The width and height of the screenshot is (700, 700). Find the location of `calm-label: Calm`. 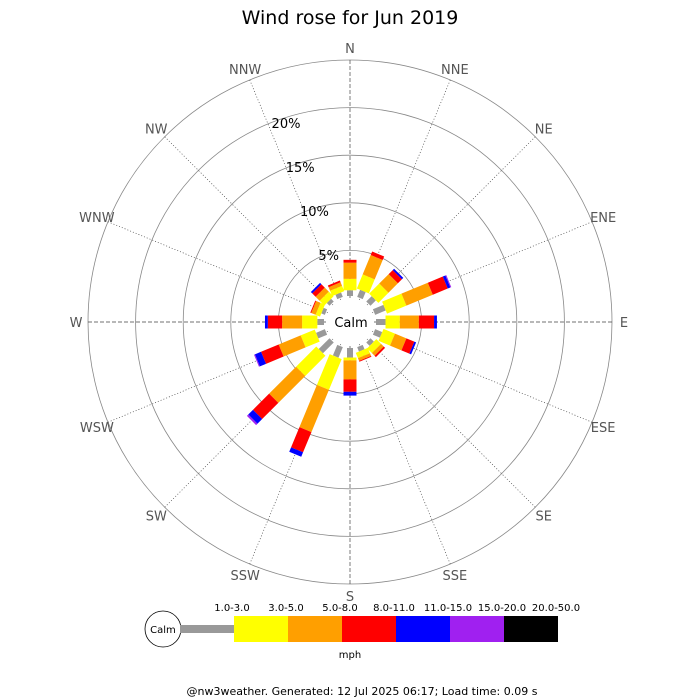

calm-label: Calm is located at coordinates (350, 323).